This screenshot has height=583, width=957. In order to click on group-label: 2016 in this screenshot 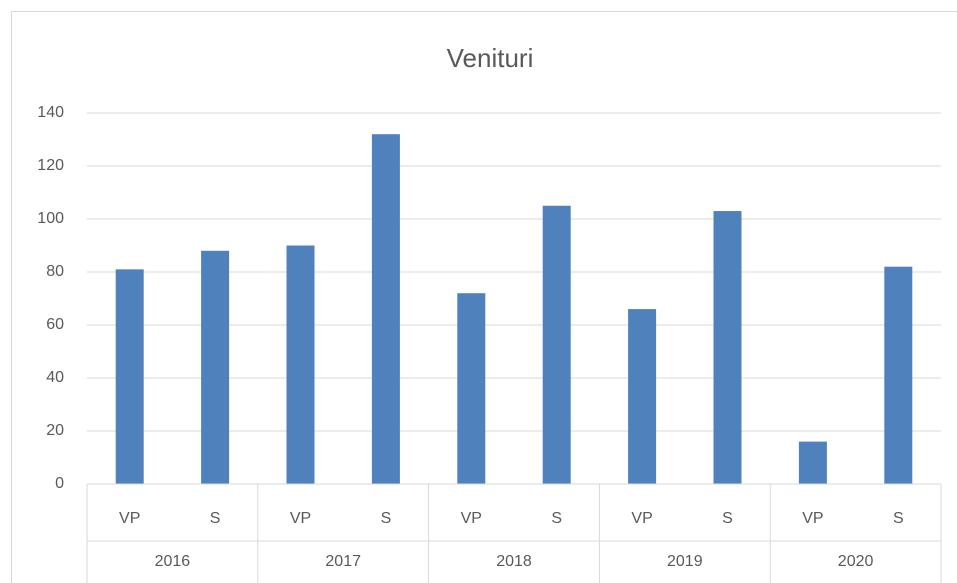, I will do `click(173, 561)`.